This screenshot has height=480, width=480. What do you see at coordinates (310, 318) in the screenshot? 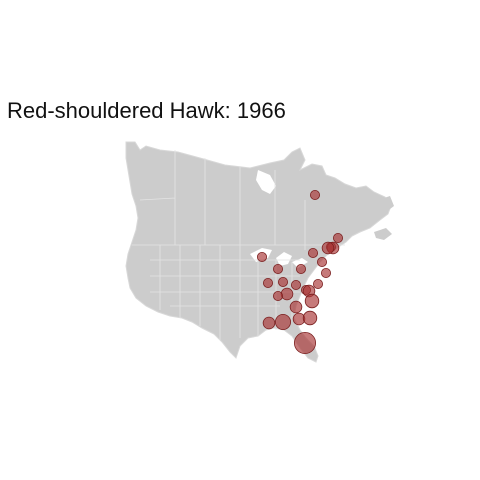
I see `observation-marker-georgia` at bounding box center [310, 318].